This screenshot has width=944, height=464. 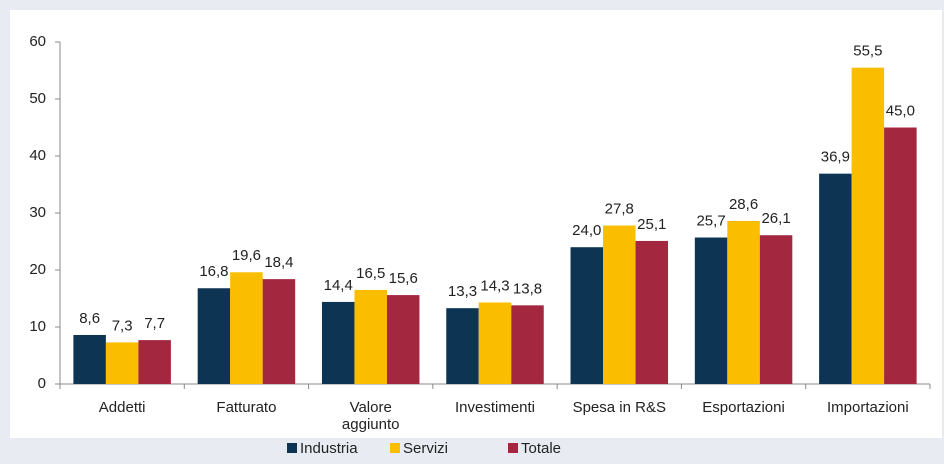 What do you see at coordinates (527, 288) in the screenshot?
I see `value-label: 13,8` at bounding box center [527, 288].